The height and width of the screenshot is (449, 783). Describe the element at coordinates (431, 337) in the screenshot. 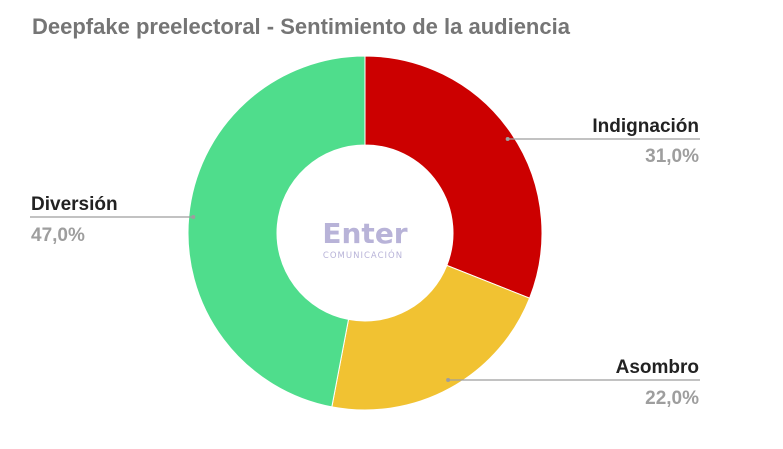

I see `slice-asombro` at that location.